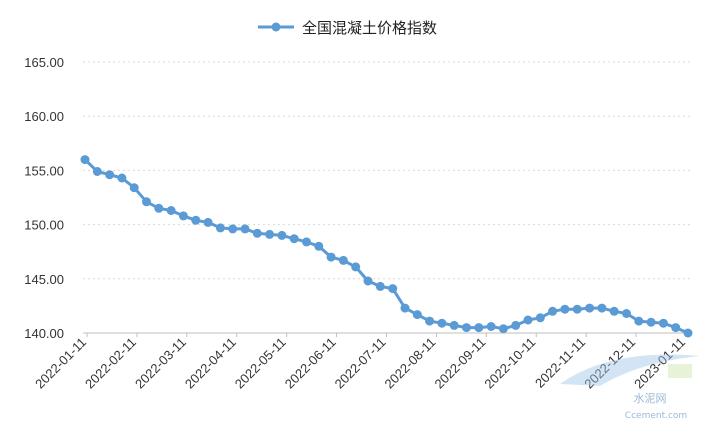  Describe the element at coordinates (630, 370) in the screenshot. I see `watermark-swoosh-icon` at that location.